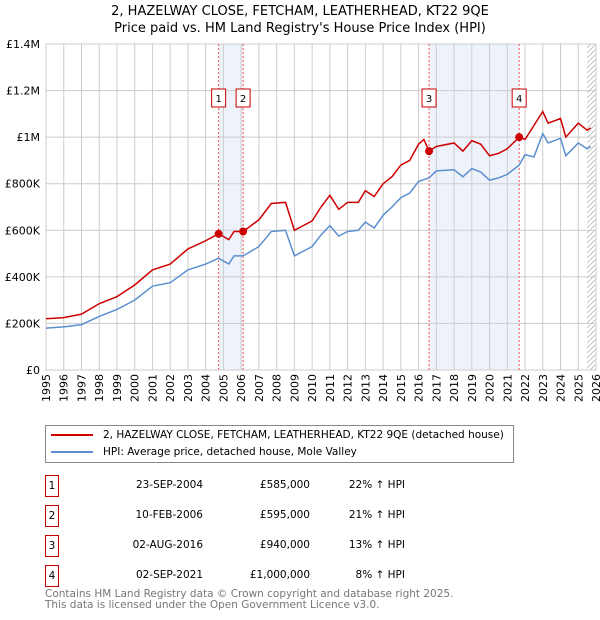 The height and width of the screenshot is (620, 600). What do you see at coordinates (376, 515) in the screenshot?
I see `transaction-hpi: 21% ↑ HPI` at bounding box center [376, 515].